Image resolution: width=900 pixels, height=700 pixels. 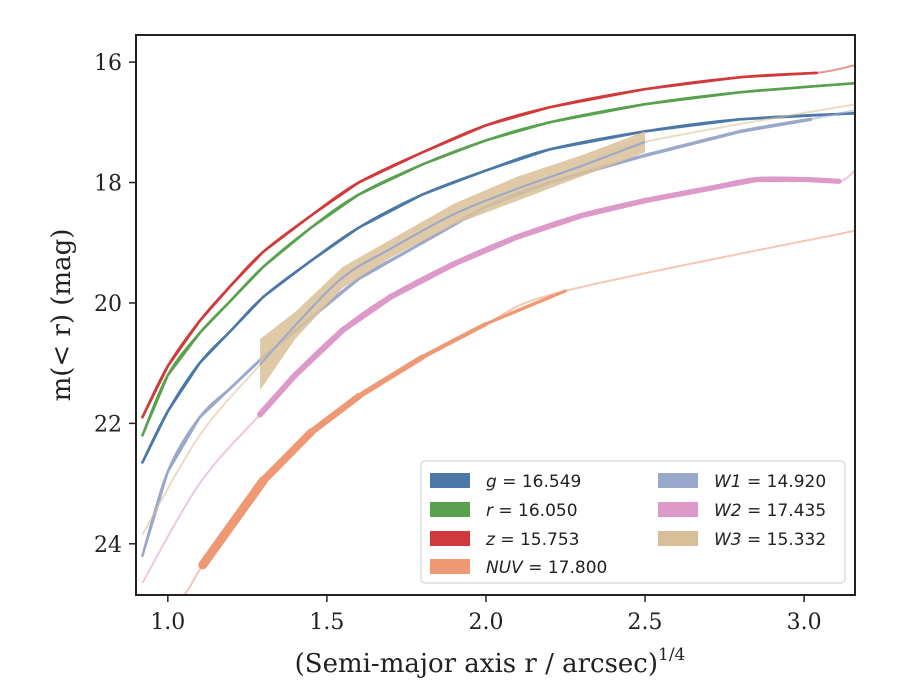 I want to click on legend-swatch-g, so click(x=450, y=480).